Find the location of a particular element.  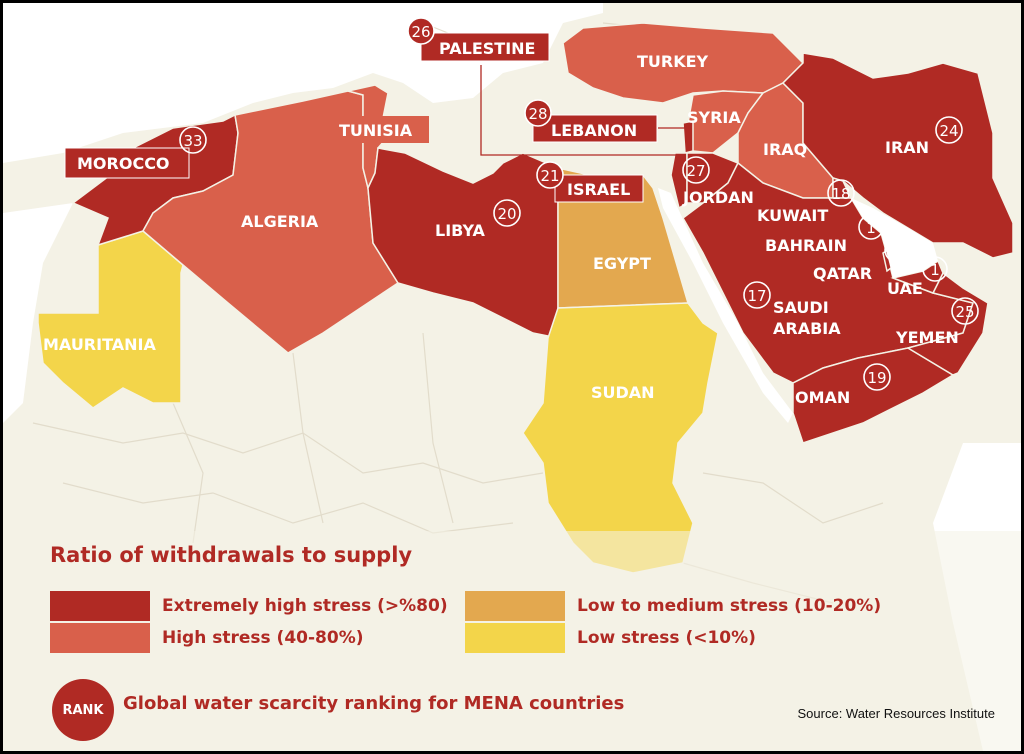

legend-title: Ratio of withdrawals to supply is located at coordinates (231, 555).